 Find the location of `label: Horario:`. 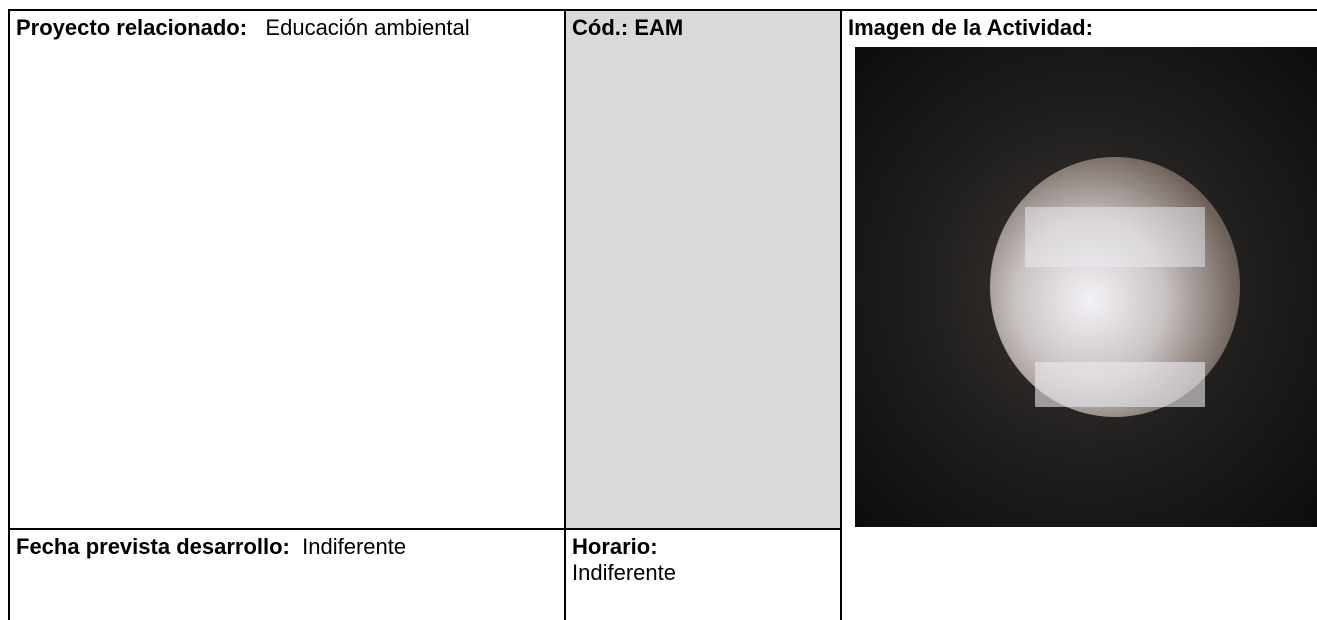

label: Horario: is located at coordinates (615, 546).